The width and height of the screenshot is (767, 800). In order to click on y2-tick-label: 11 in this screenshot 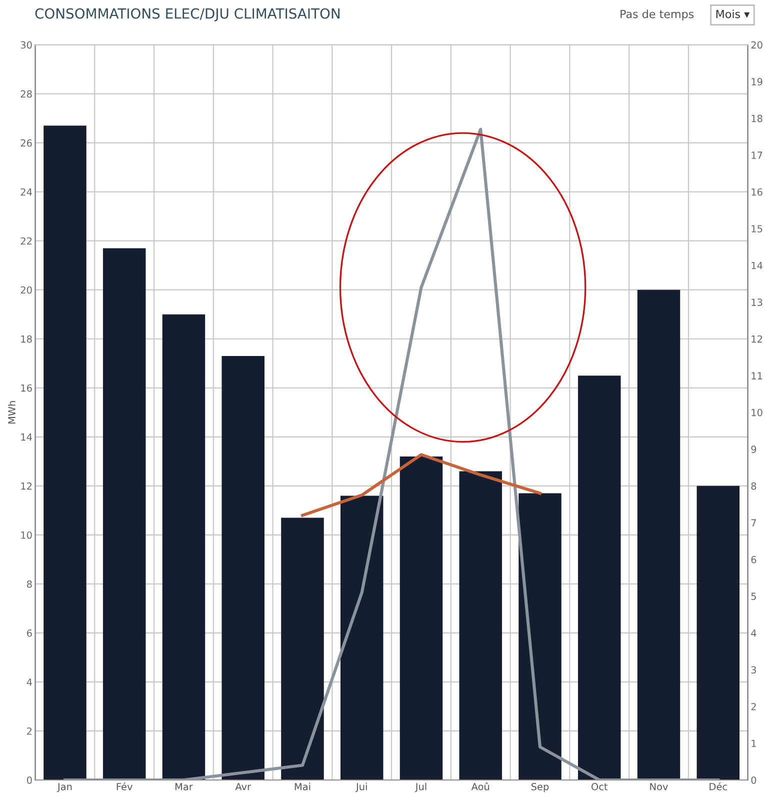, I will do `click(757, 376)`.